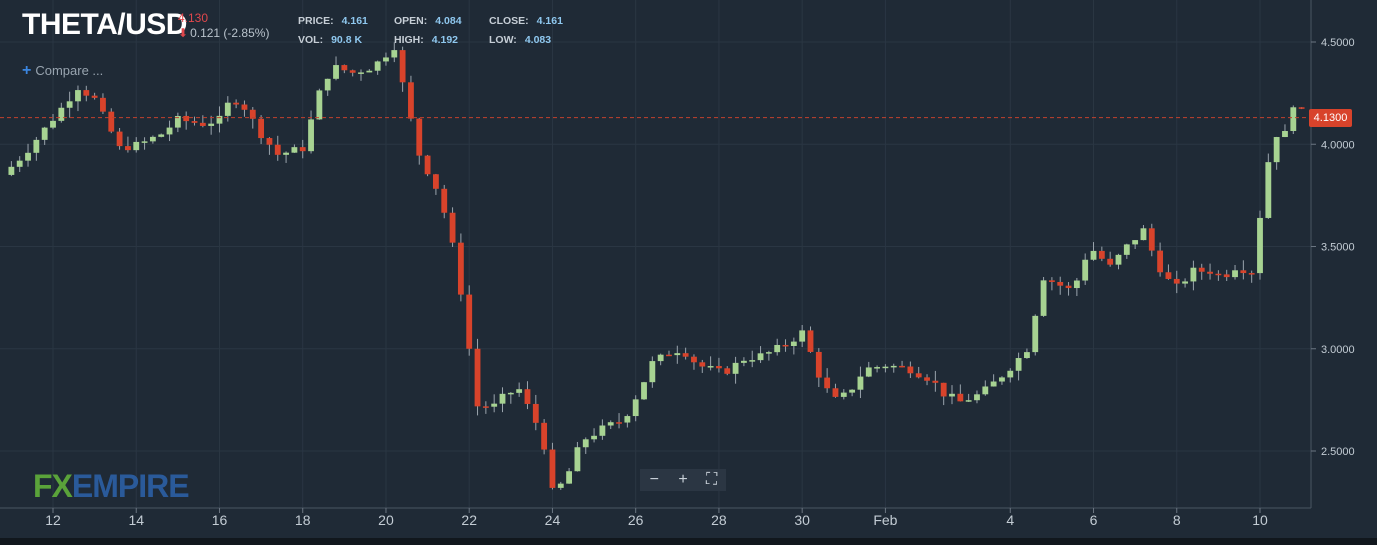 The image size is (1377, 545). What do you see at coordinates (426, 40) in the screenshot?
I see `high-stat: HIGH: 4.192` at bounding box center [426, 40].